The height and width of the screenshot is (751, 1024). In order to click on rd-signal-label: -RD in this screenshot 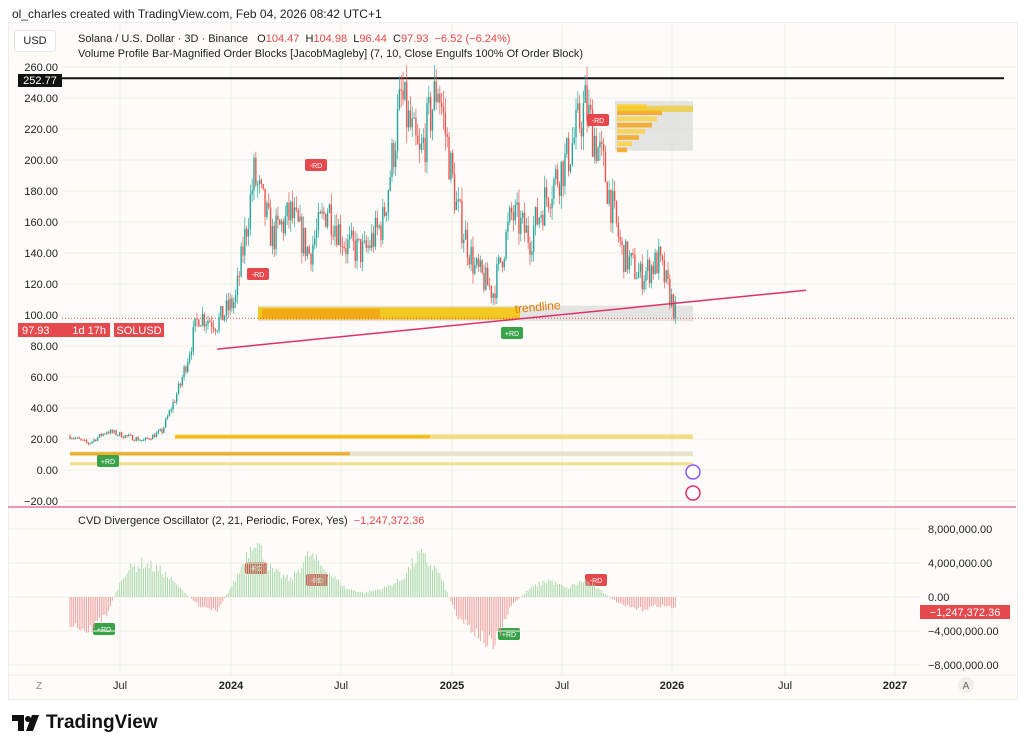, I will do `click(258, 275)`.